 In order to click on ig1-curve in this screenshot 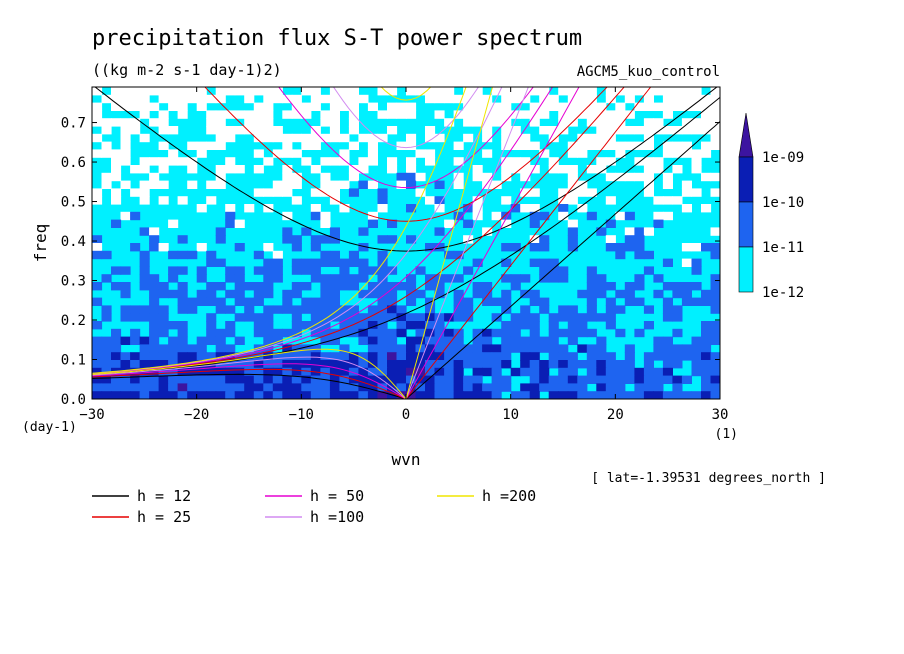, I will do `click(406, 118)`.